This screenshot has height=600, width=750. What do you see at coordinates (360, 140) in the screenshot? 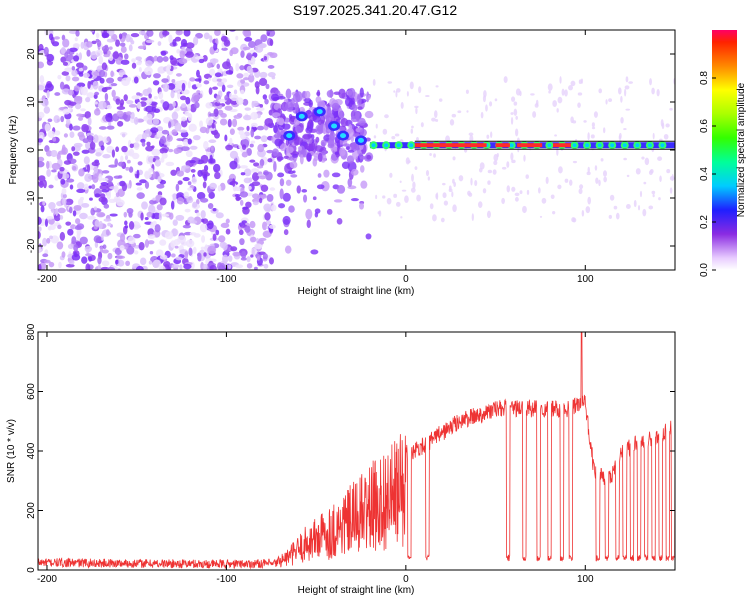
I see `spectrogram-hotspot-core` at bounding box center [360, 140].